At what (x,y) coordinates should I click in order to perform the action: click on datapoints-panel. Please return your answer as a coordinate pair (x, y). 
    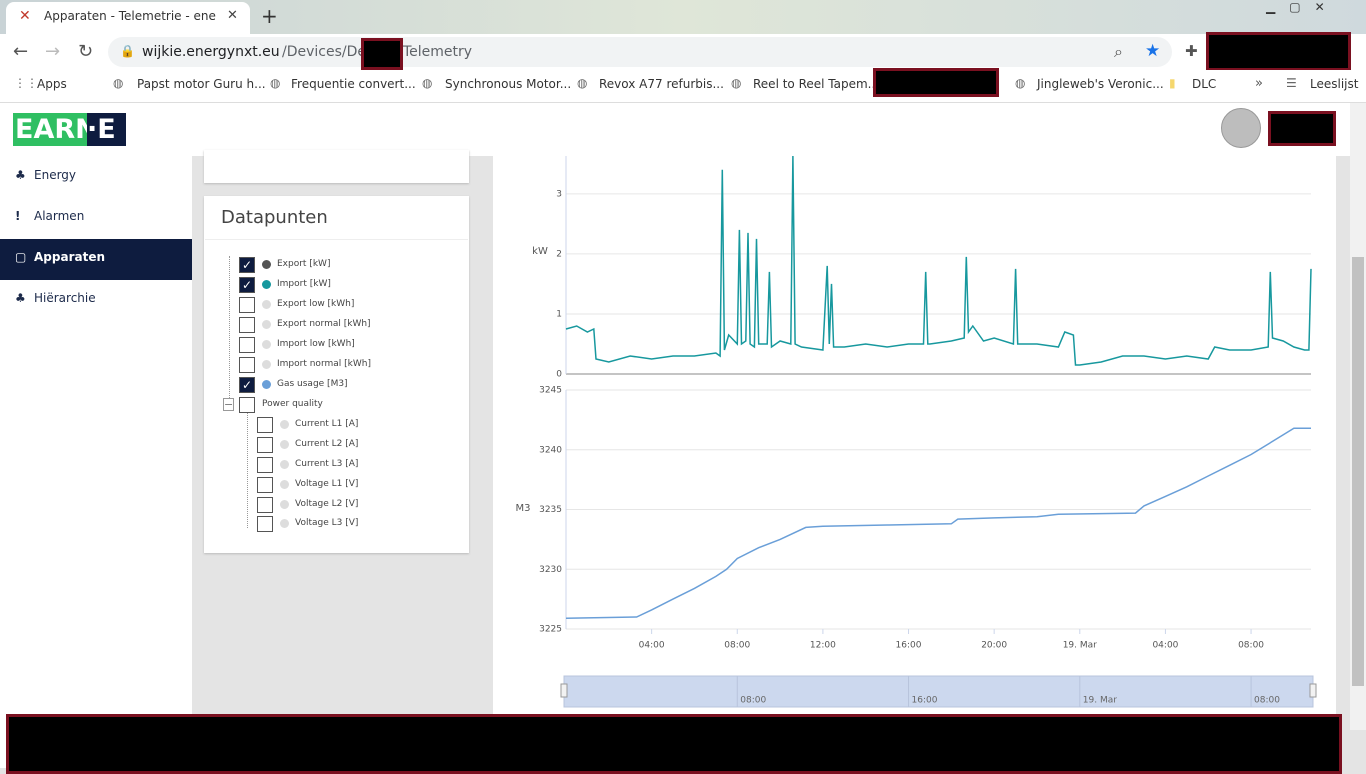
    Looking at the image, I should click on (336, 374).